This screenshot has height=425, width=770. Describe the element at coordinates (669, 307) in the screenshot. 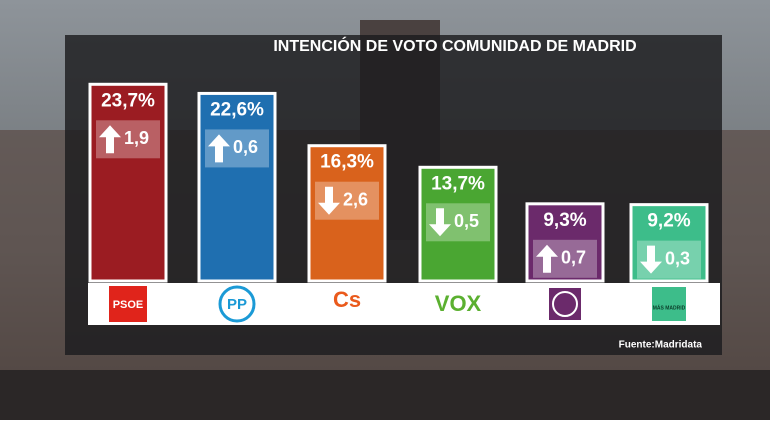

I see `logo-text: MÁS MADRID` at that location.